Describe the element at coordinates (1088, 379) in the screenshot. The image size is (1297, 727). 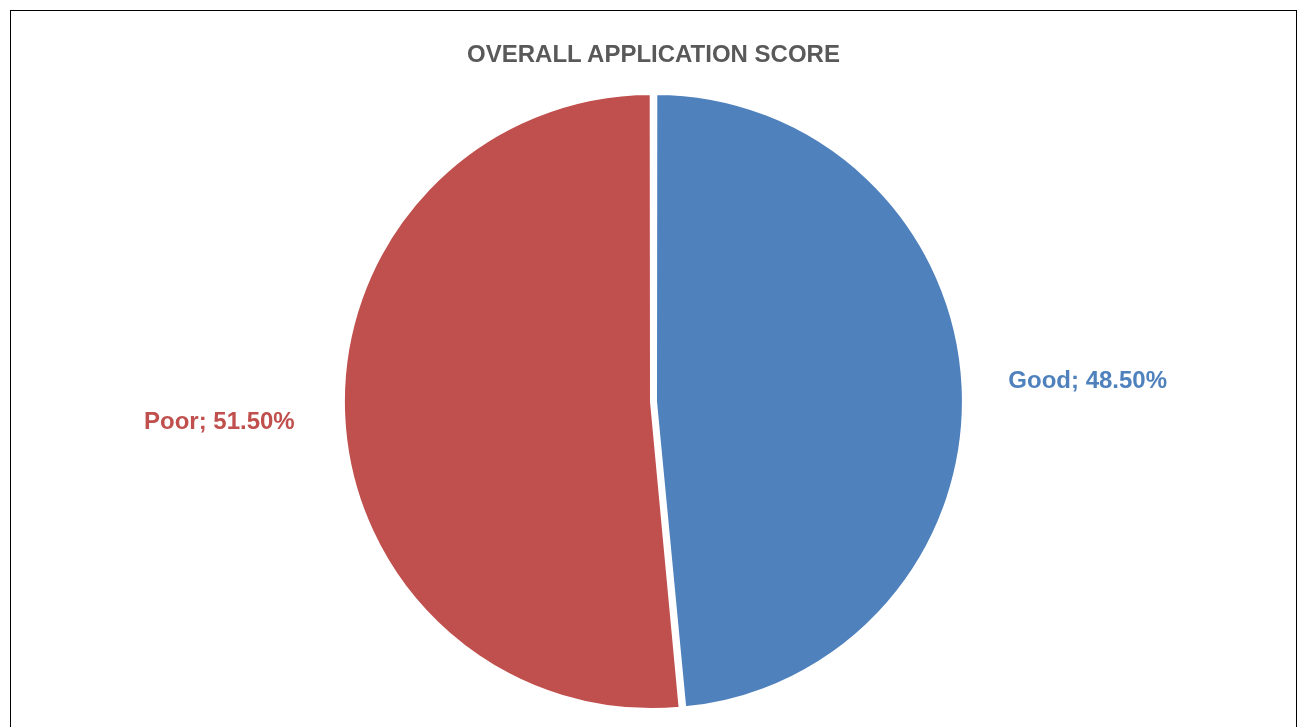
I see `slice-label: Good; 48.50%` at that location.